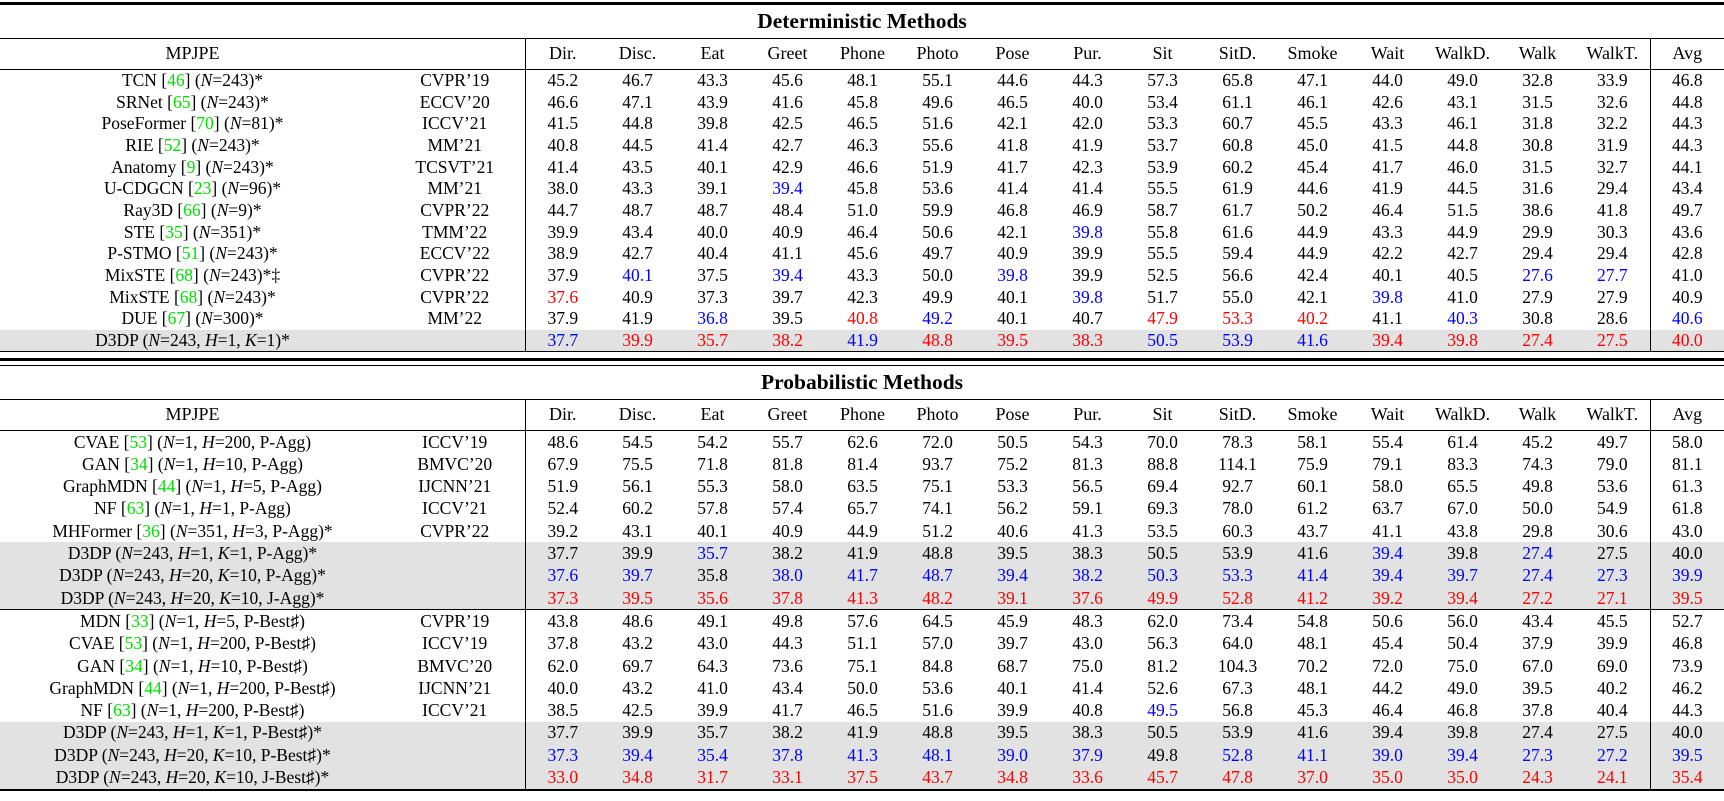  I want to click on avg-value-cell: 58.0, so click(1686, 442).